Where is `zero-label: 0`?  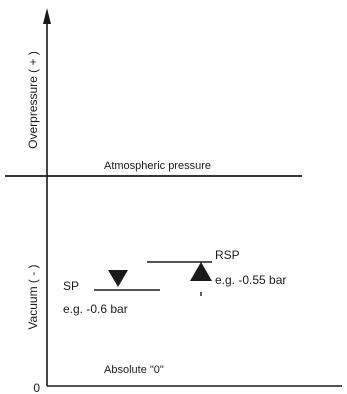
zero-label: 0 is located at coordinates (36, 387).